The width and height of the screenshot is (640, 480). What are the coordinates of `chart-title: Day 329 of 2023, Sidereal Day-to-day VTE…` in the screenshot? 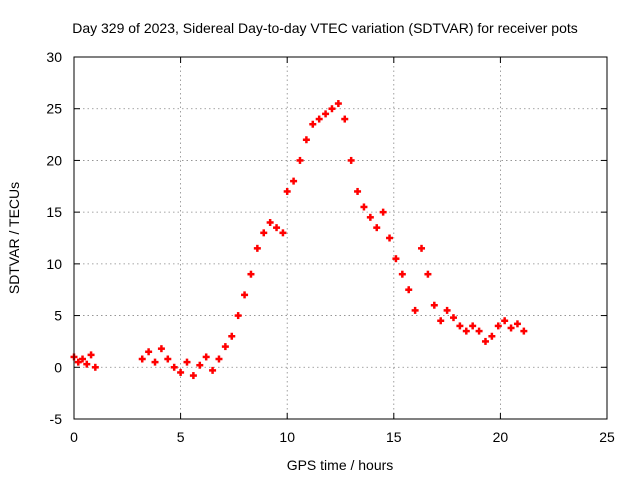 It's located at (325, 28).